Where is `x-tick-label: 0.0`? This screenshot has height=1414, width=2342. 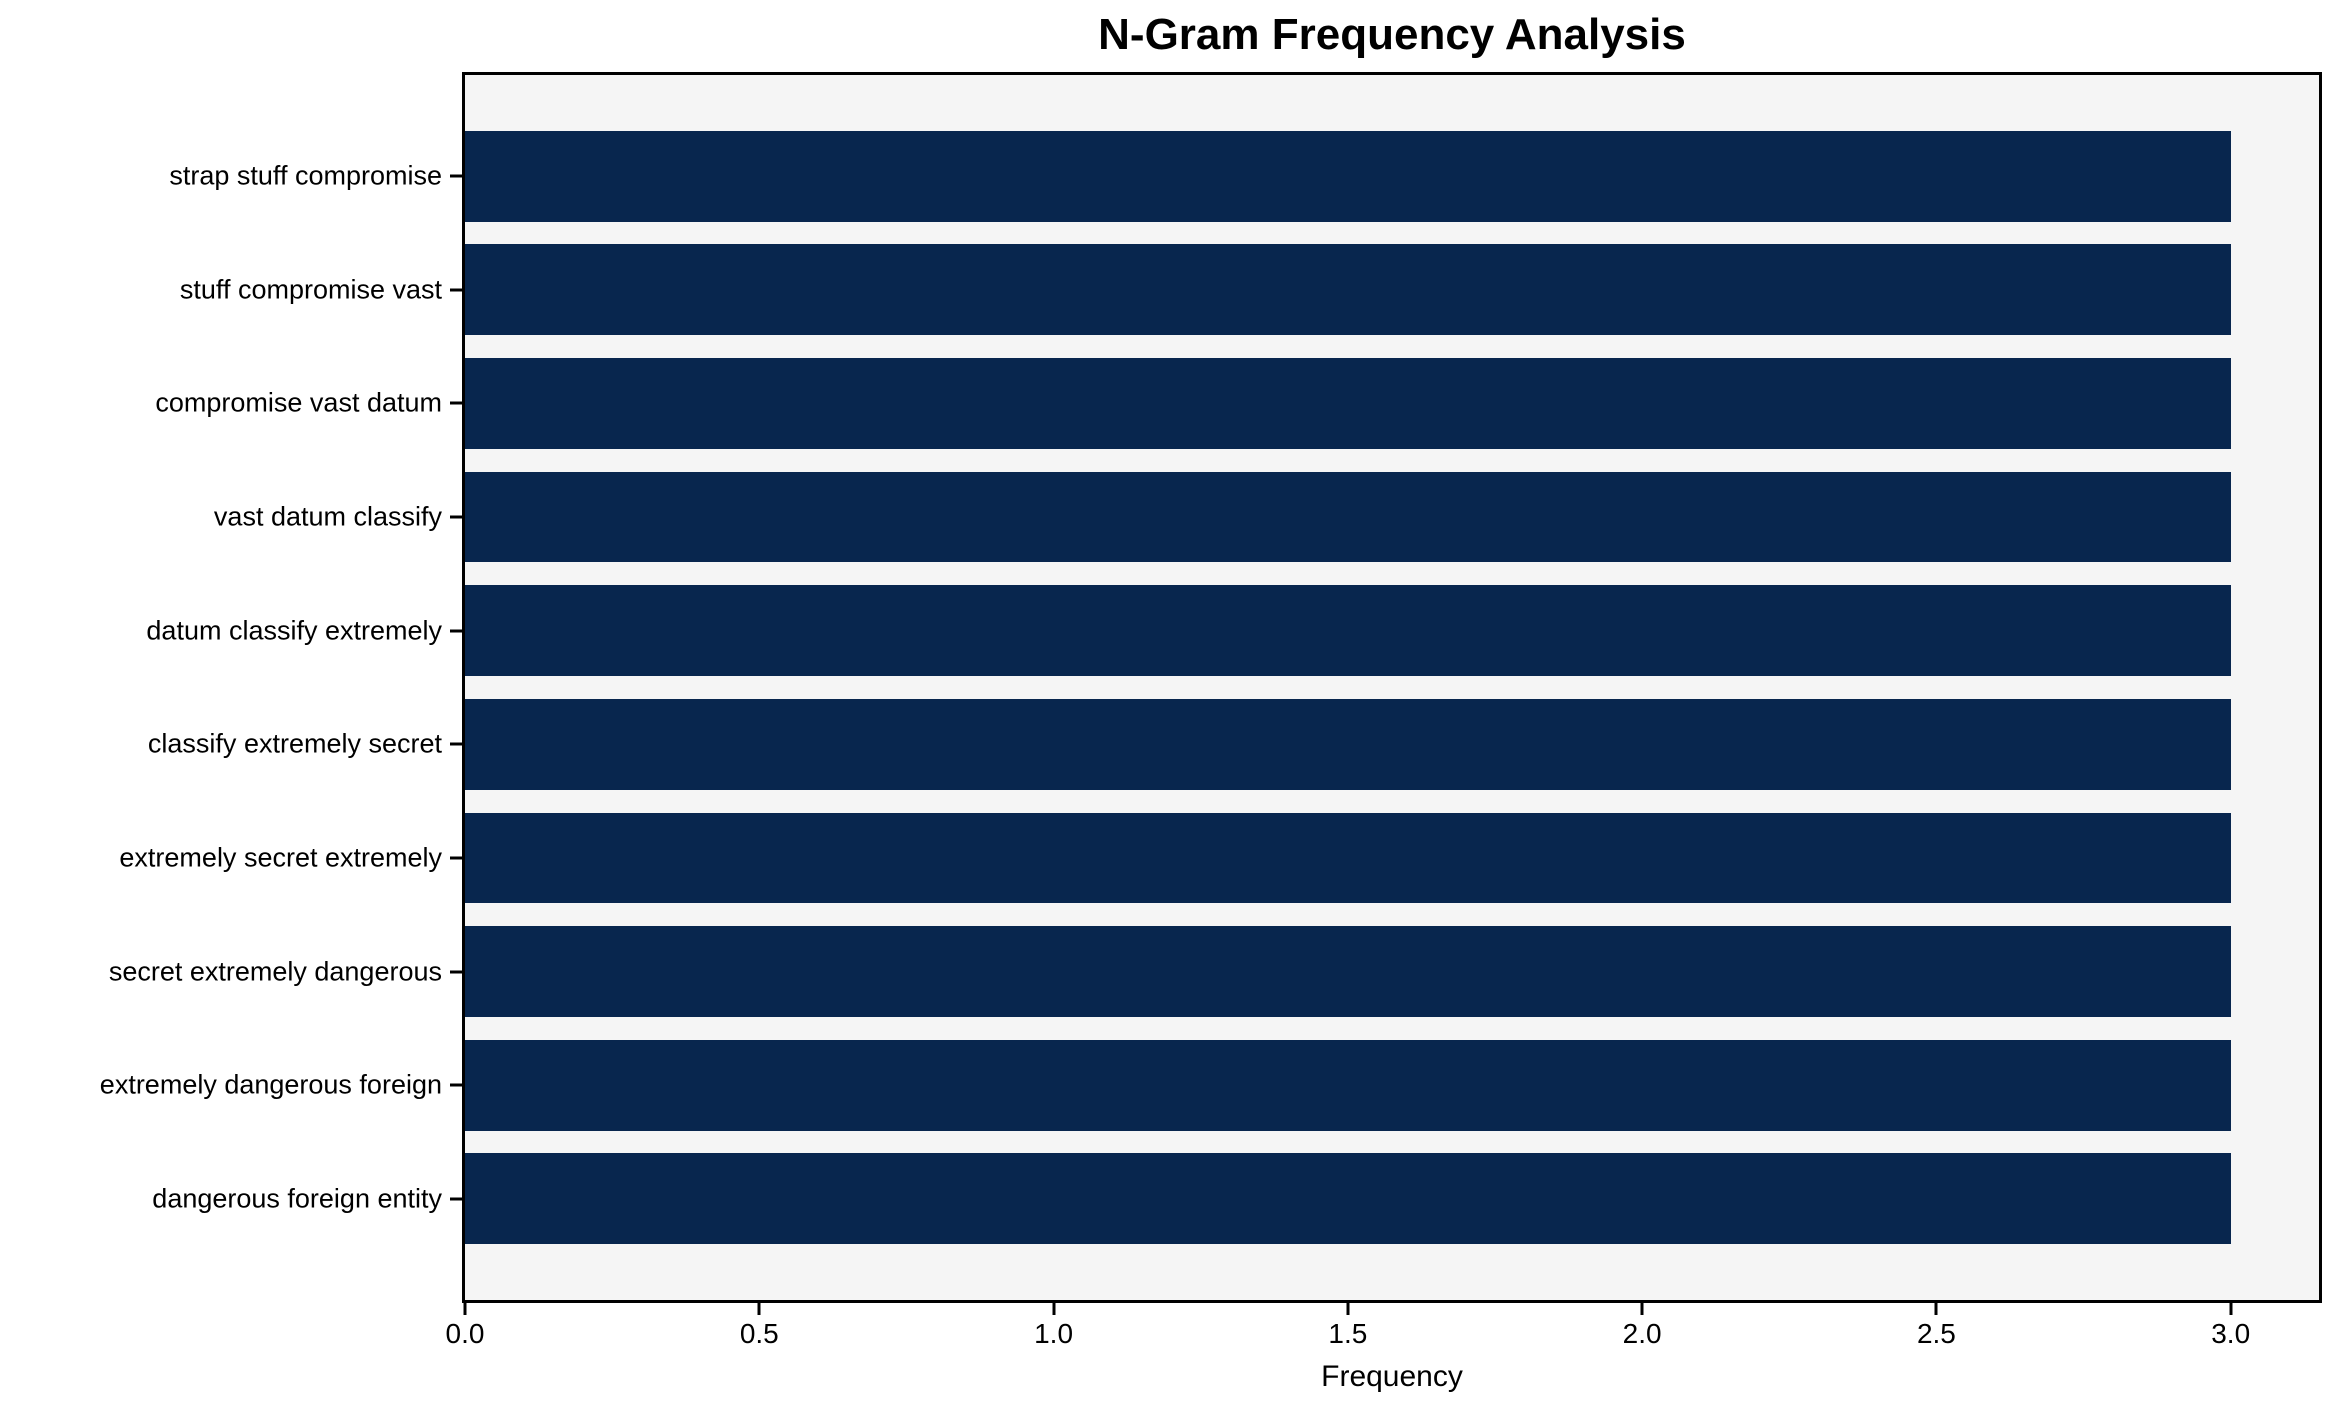
x-tick-label: 0.0 is located at coordinates (465, 1333).